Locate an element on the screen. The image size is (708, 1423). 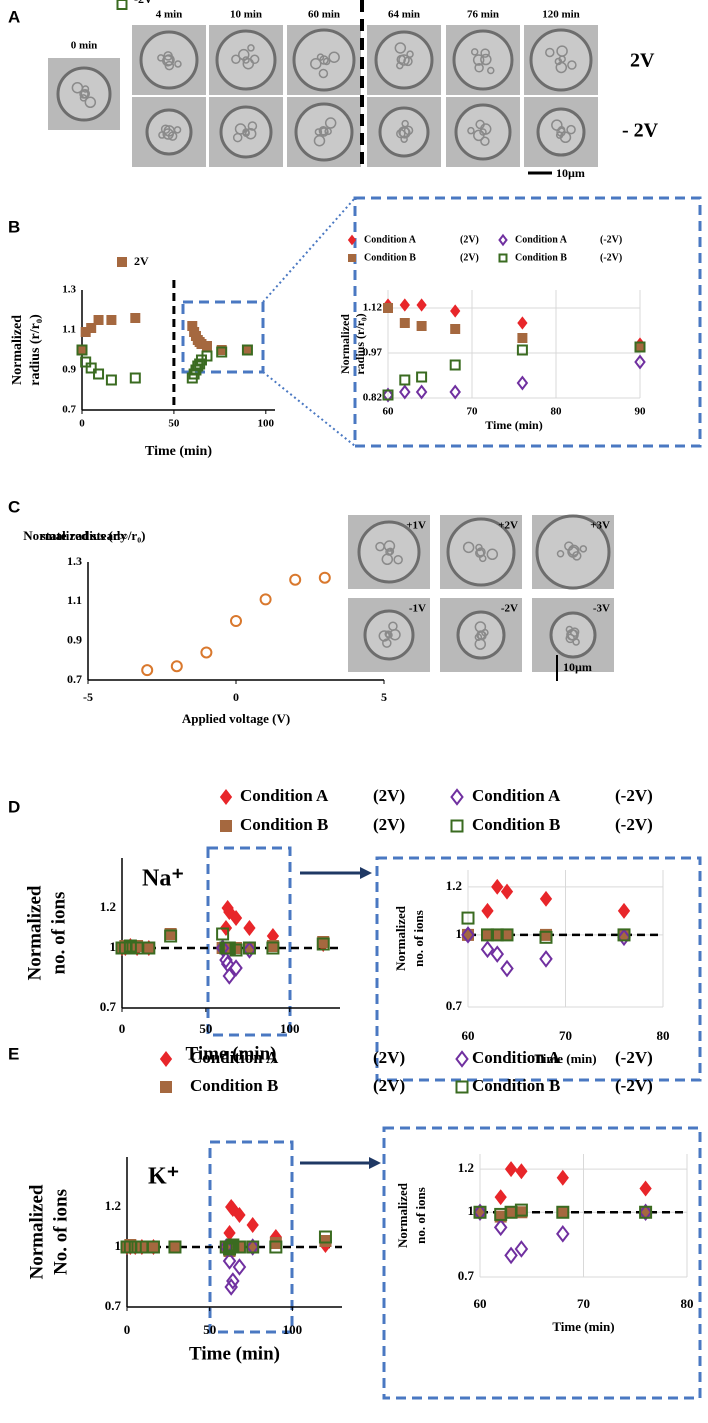
y-axis-label: Normalized steady is located at coordinates (75, 535).